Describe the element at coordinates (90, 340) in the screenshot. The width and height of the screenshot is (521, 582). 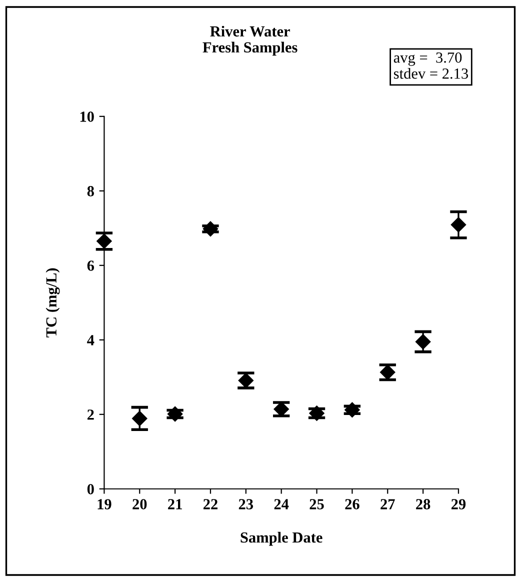
I see `y-tick-label: 4` at that location.